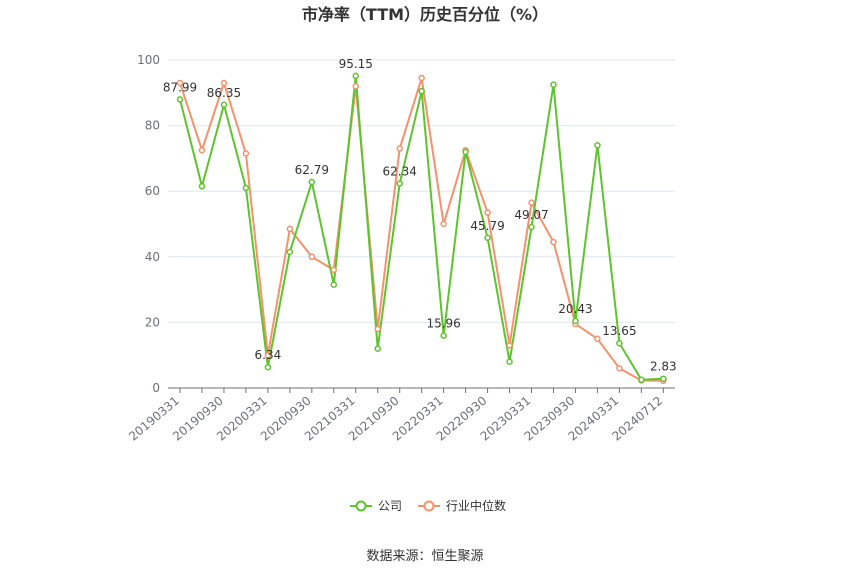 This screenshot has width=850, height=575. I want to click on y-tick-label: 40, so click(152, 257).